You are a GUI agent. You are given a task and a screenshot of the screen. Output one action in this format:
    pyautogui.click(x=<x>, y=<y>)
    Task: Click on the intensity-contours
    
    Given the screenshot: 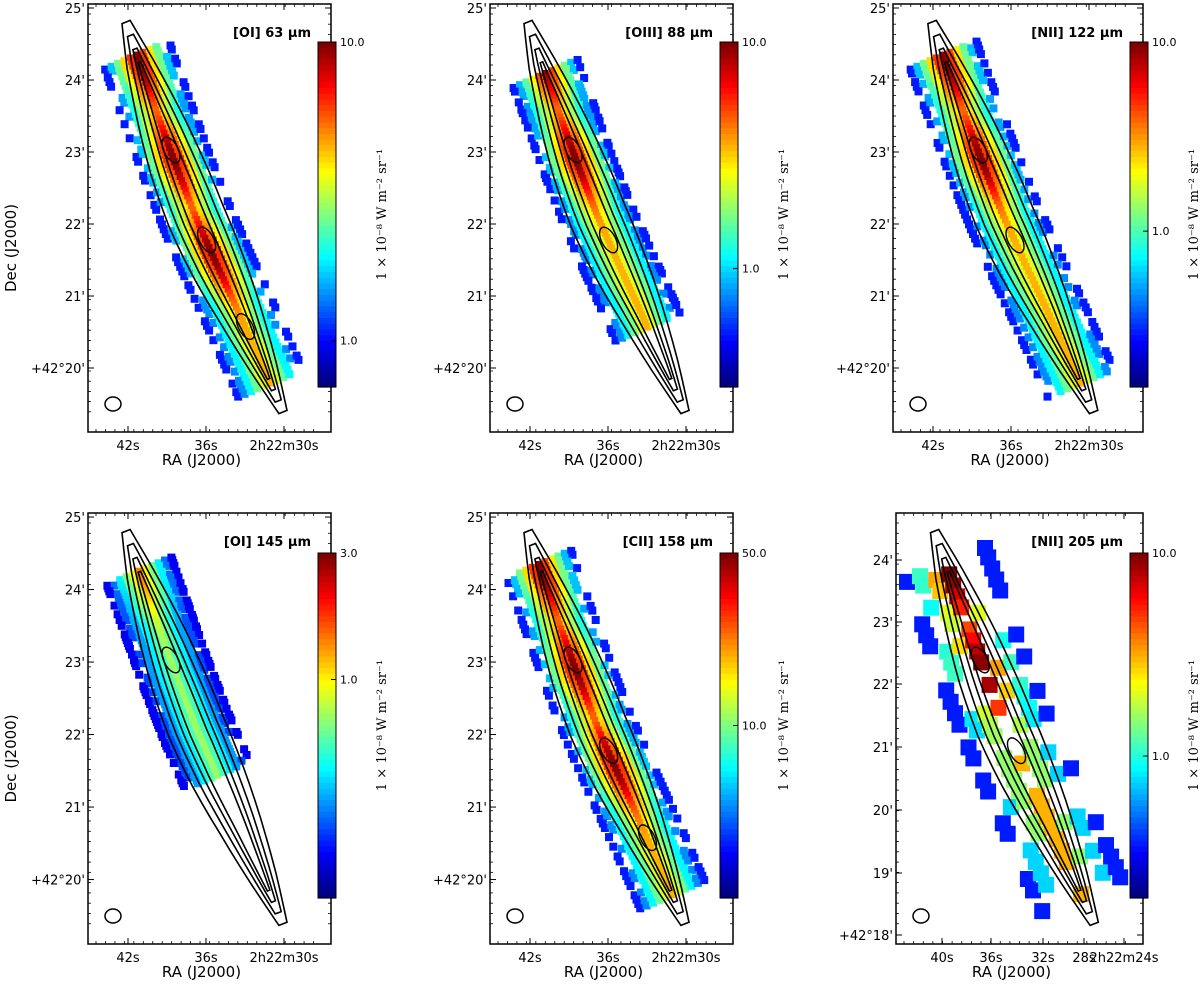 What is the action you would take?
    pyautogui.click(x=204, y=217)
    